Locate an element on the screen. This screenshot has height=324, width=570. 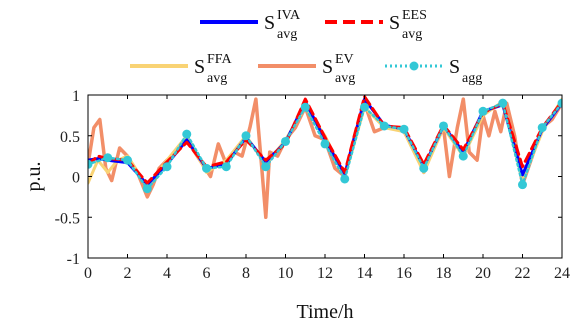
x-tick-label: 18 is located at coordinates (444, 273).